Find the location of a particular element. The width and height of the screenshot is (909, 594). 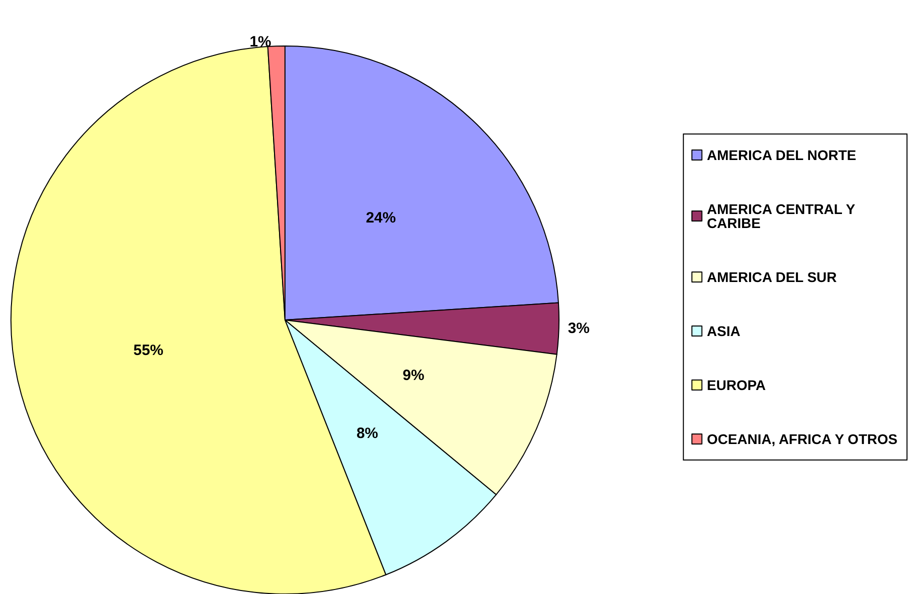

legend-label: AMERICA CENTRAL Y CARIBE is located at coordinates (782, 216).